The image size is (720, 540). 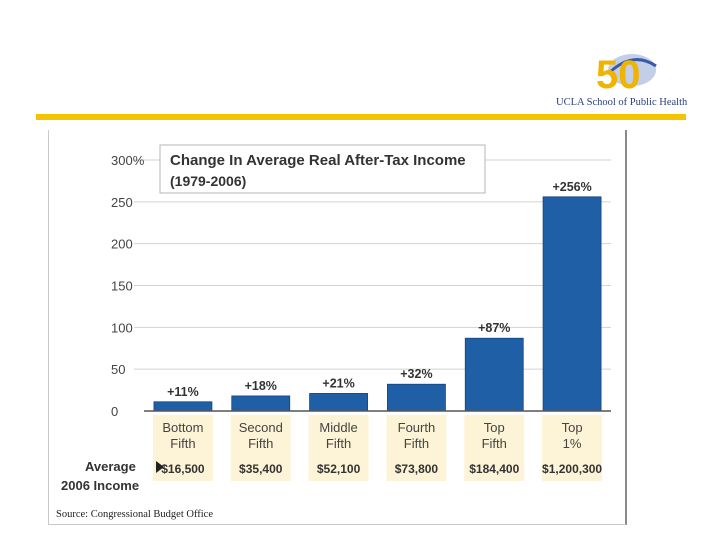 What do you see at coordinates (417, 427) in the screenshot?
I see `x-tick-label: Fourth` at bounding box center [417, 427].